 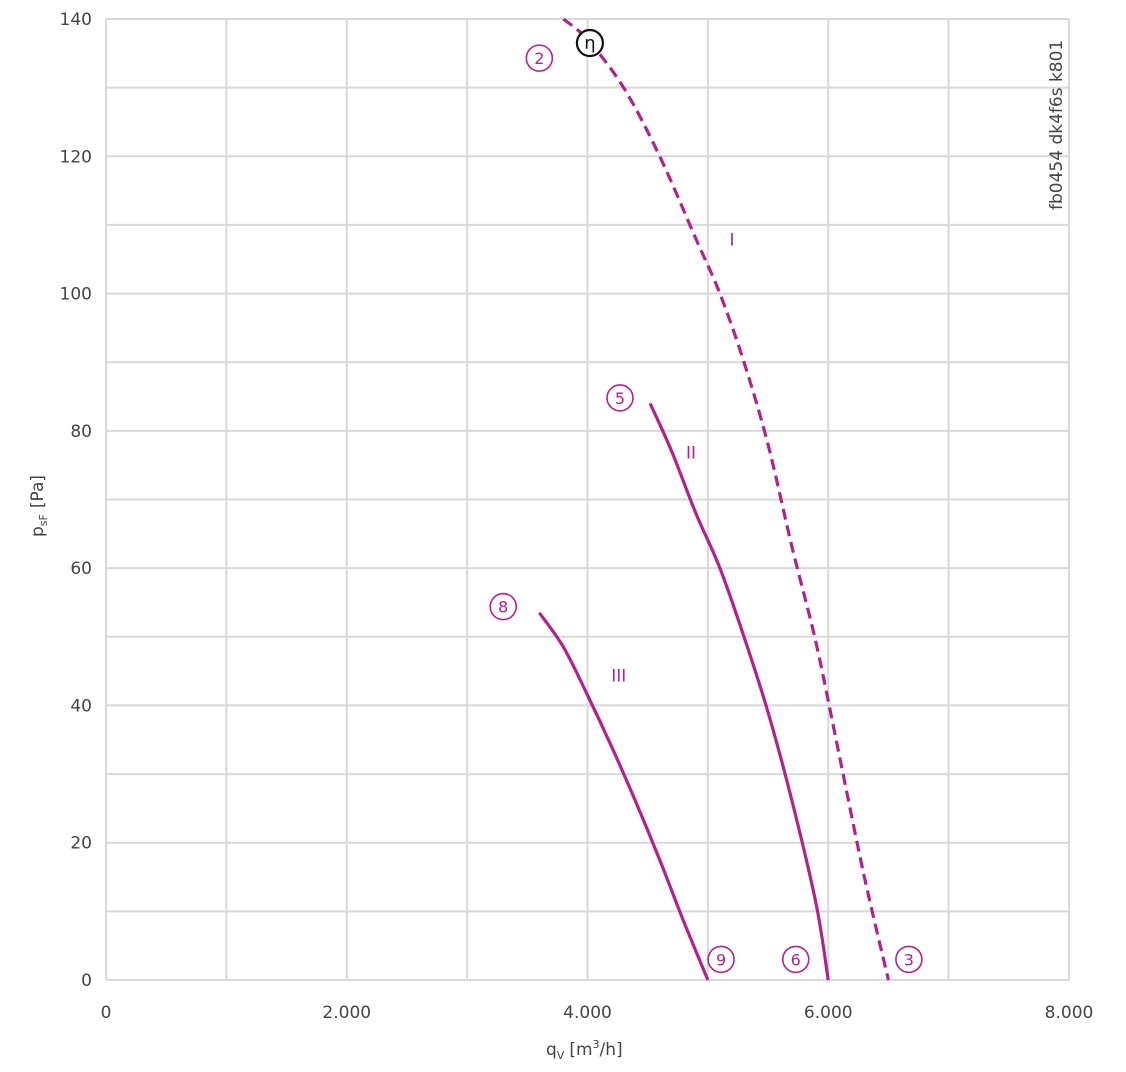 I want to click on x-tick-label: 4.000, so click(x=587, y=1013).